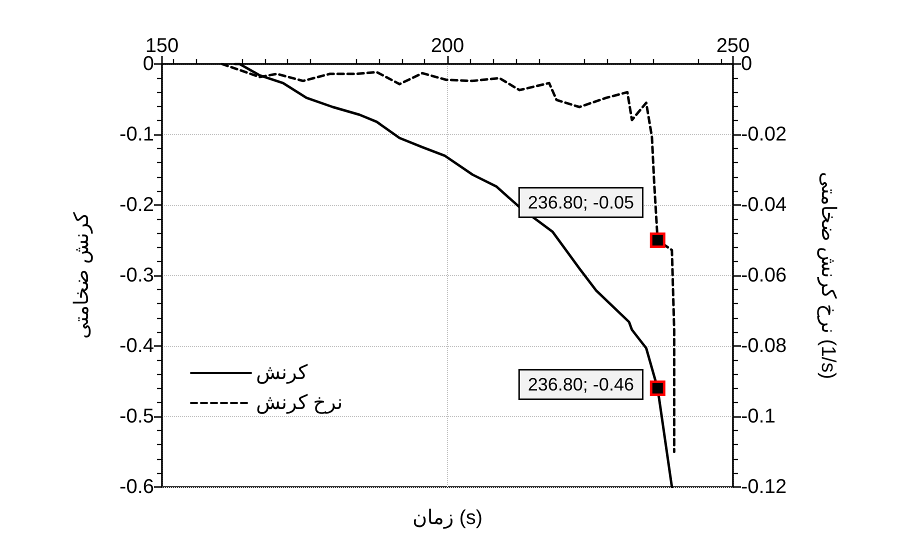 The height and width of the screenshot is (538, 914). Describe the element at coordinates (137, 205) in the screenshot. I see `y-tick-label: -0.2` at that location.